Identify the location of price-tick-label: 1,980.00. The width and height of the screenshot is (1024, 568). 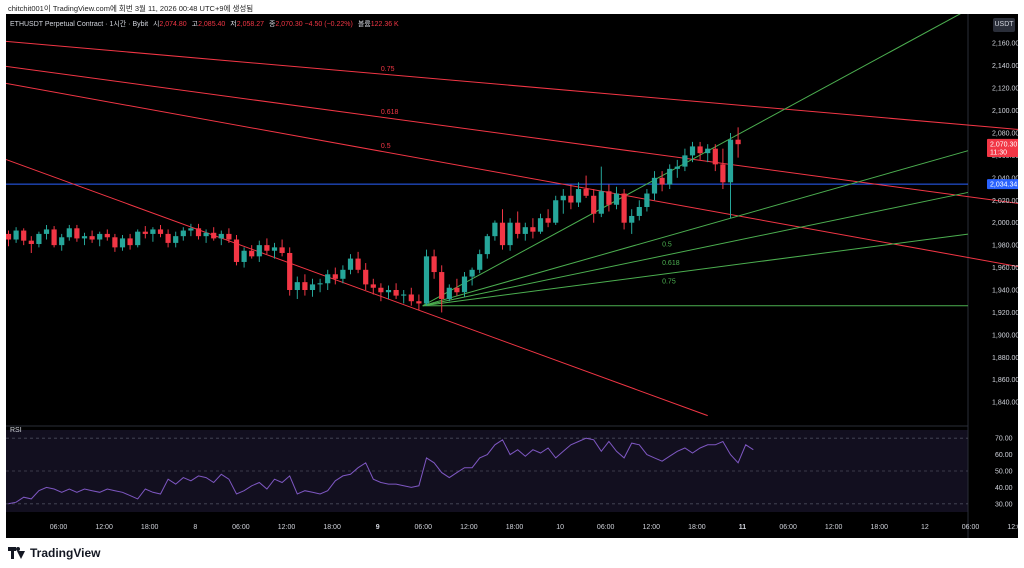
(1005, 246).